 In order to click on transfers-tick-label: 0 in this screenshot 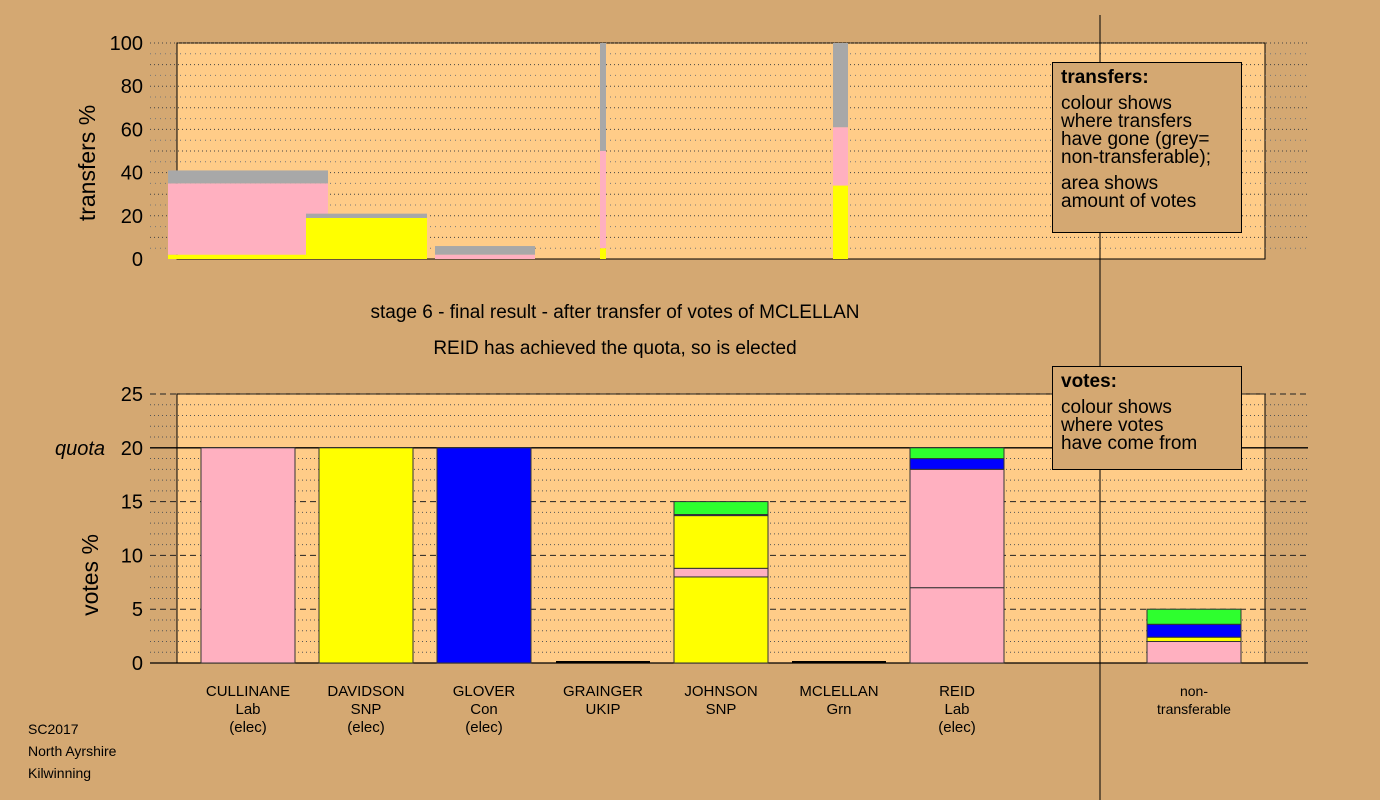, I will do `click(137, 260)`.